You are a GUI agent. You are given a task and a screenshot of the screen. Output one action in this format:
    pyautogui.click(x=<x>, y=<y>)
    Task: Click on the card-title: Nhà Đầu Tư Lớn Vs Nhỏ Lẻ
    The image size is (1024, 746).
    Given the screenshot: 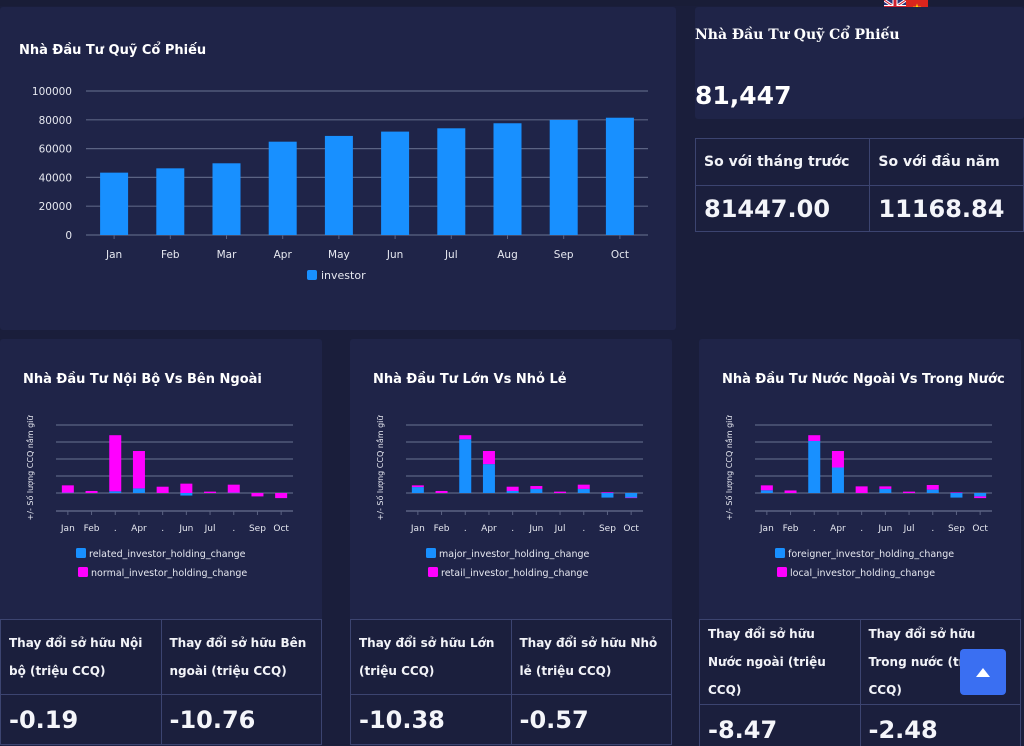 What is the action you would take?
    pyautogui.click(x=470, y=379)
    